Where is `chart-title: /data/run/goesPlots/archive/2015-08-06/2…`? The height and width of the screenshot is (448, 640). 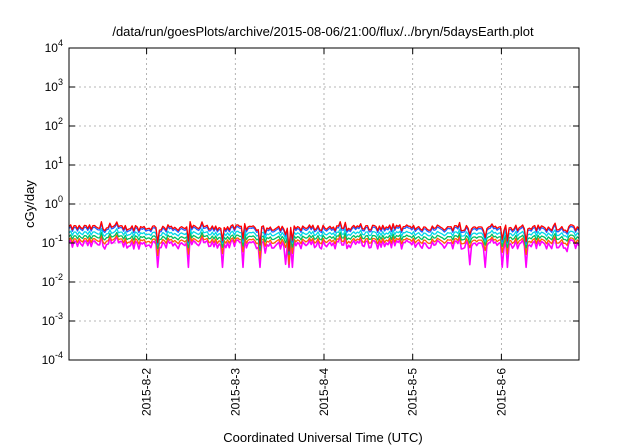 chart-title: /data/run/goesPlots/archive/2015-08-06/2… is located at coordinates (323, 31).